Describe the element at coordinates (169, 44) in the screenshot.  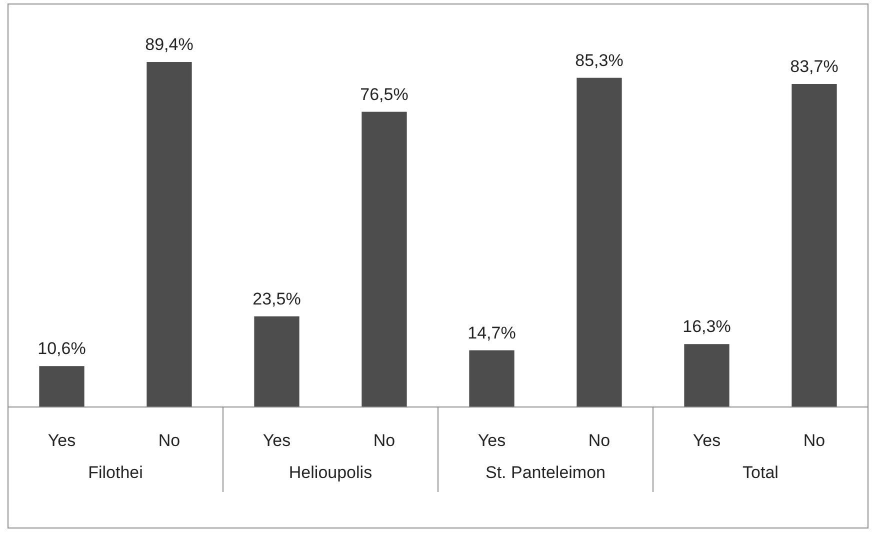
I see `data-label: 89,4%` at that location.